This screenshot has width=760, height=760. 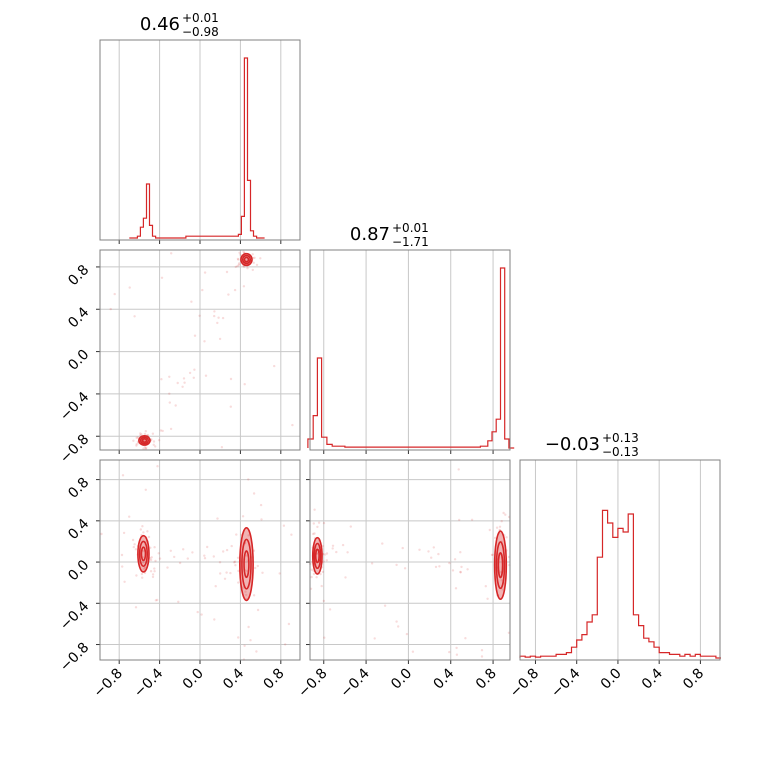 What do you see at coordinates (486, 679) in the screenshot?
I see `x-tick-label: 0.8` at bounding box center [486, 679].